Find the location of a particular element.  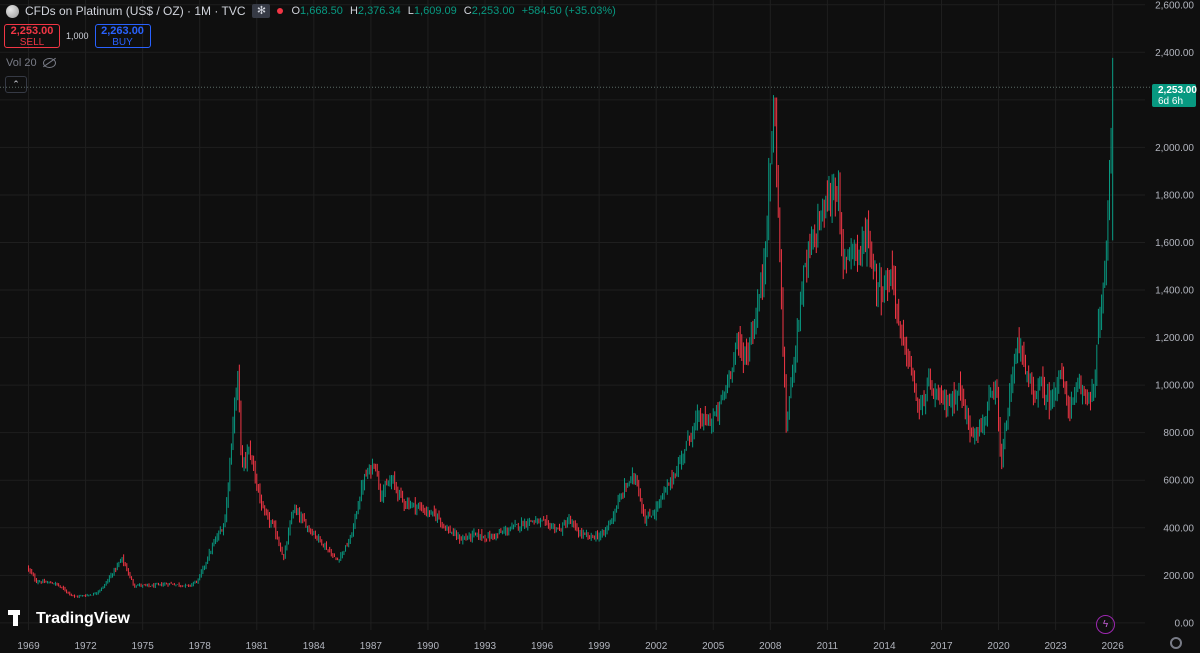

bar-countdown: 6d 6h is located at coordinates (1171, 101).